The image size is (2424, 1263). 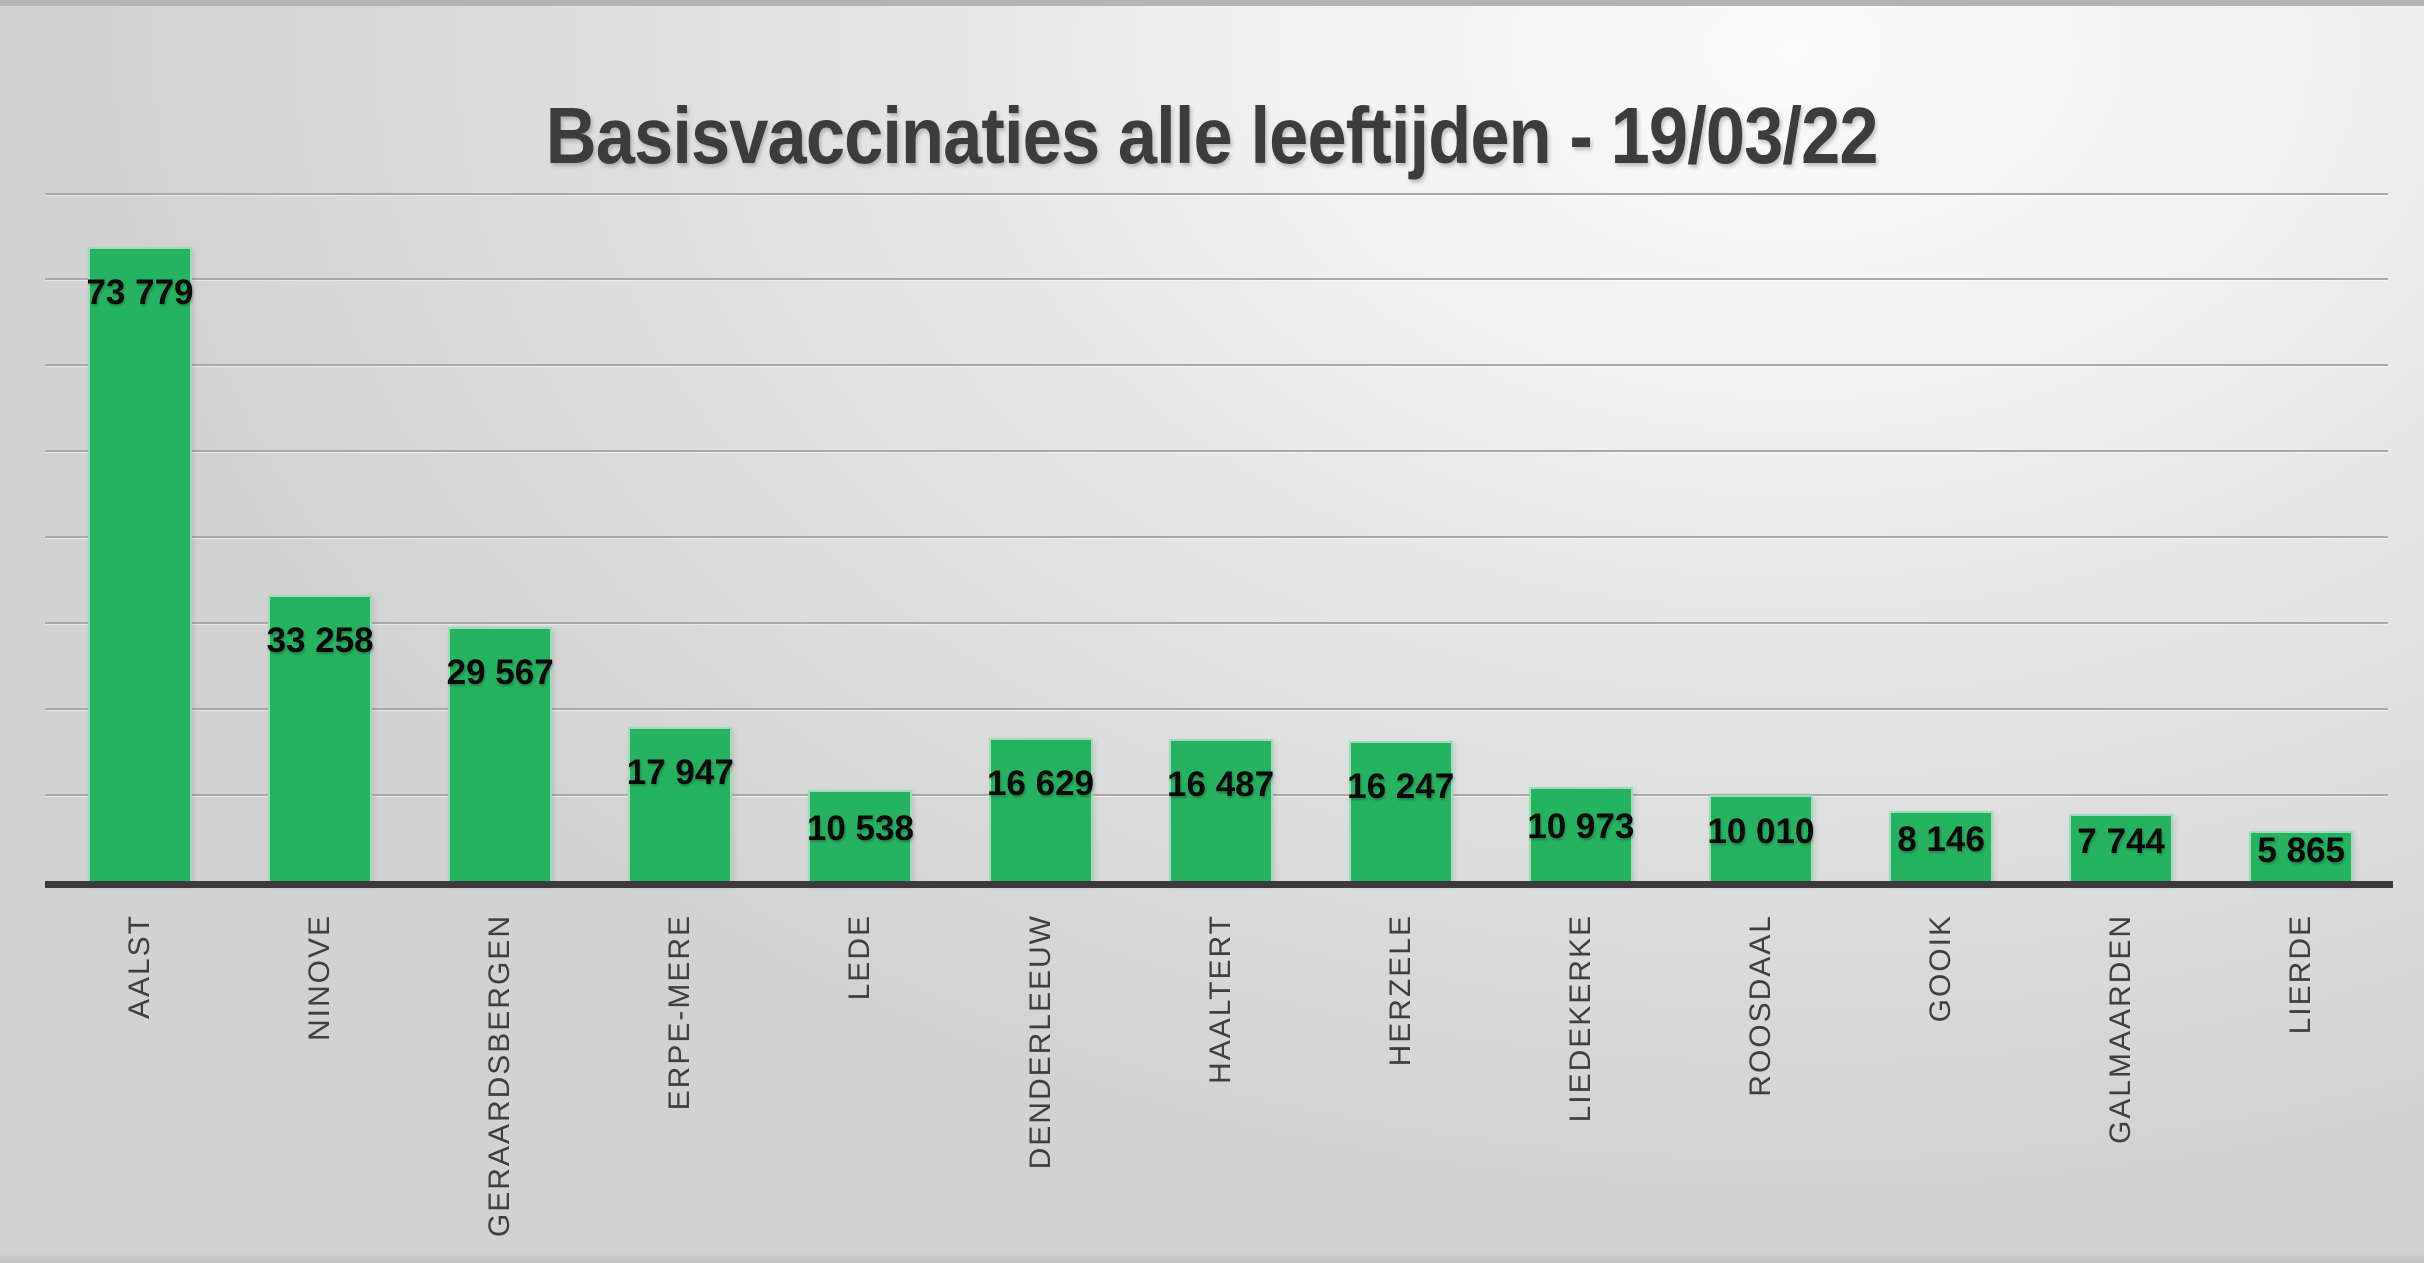 I want to click on category-label-text: ERPE-MERE, so click(x=680, y=1012).